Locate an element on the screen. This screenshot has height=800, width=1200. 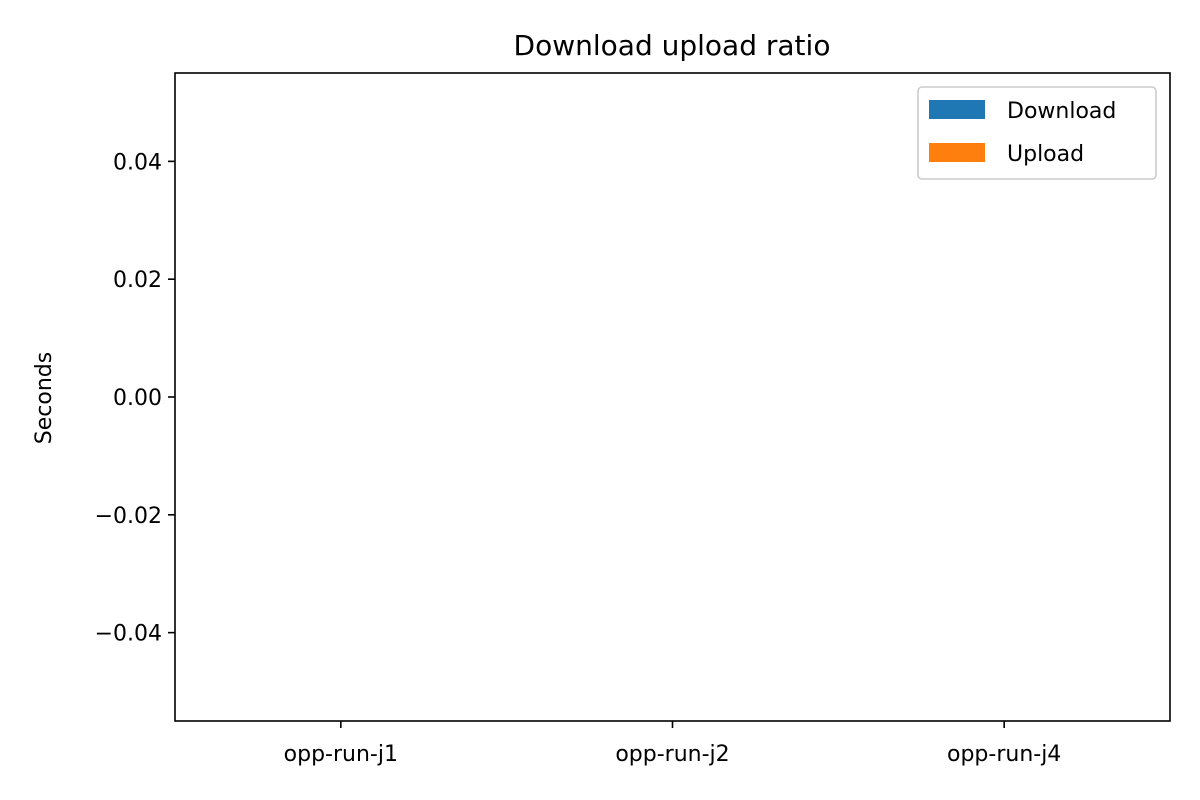
y-tick-label: −0.02 is located at coordinates (128, 516).